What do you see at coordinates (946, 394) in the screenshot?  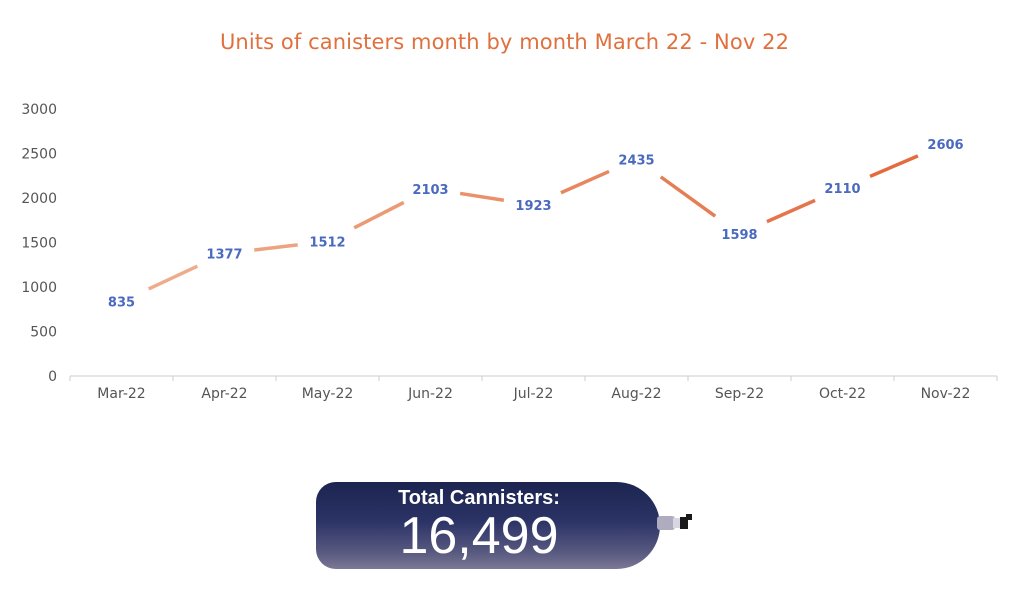 I see `x-tick-label: Nov-22` at bounding box center [946, 394].